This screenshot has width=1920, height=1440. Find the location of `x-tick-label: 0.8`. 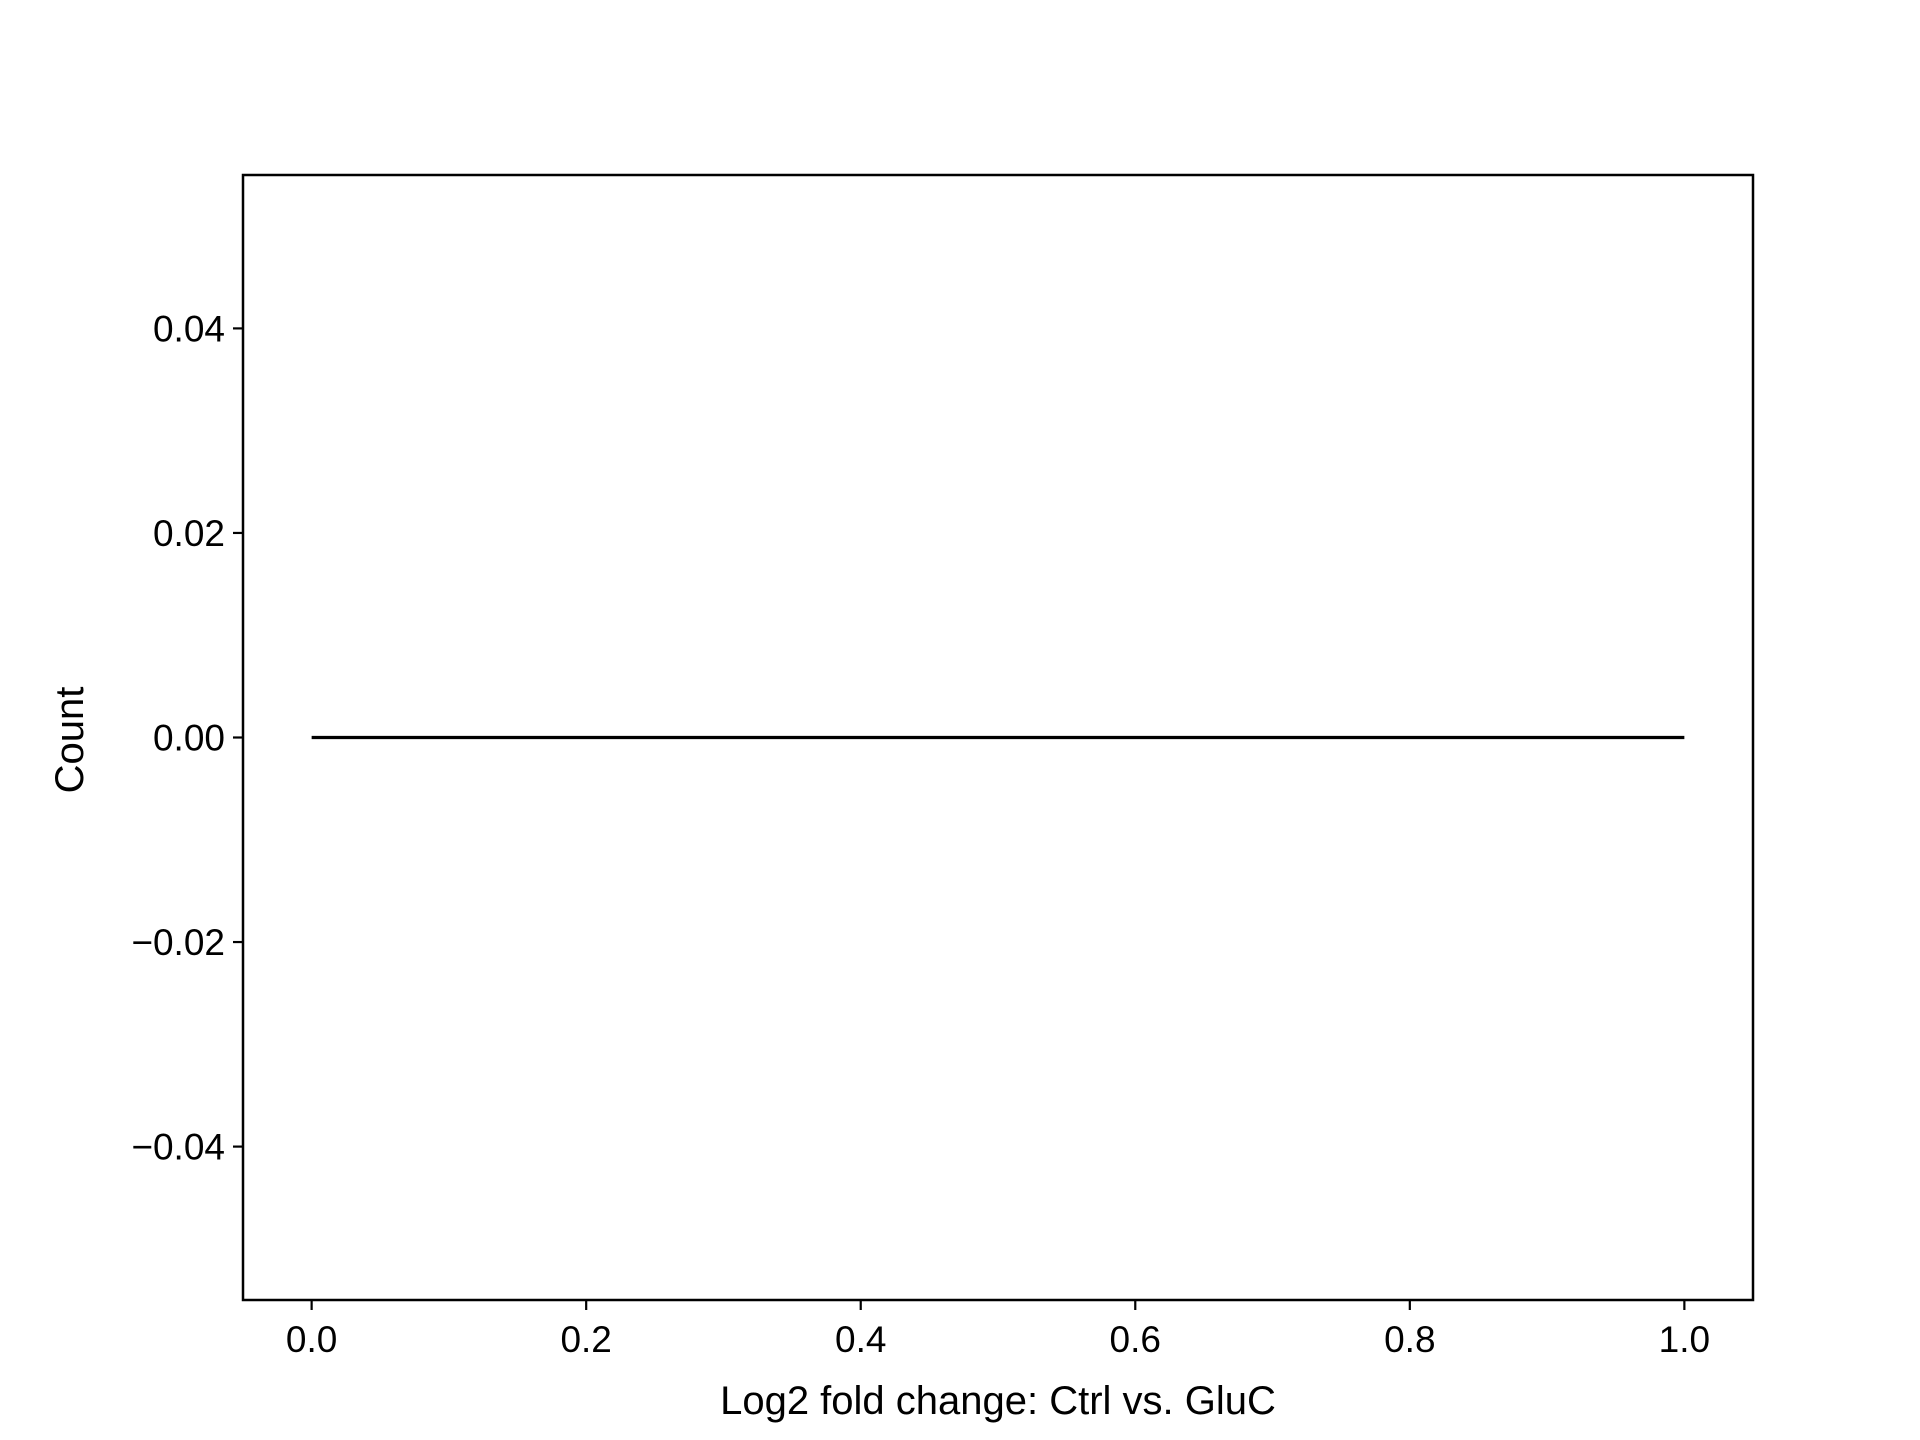

x-tick-label: 0.8 is located at coordinates (1409, 1339).